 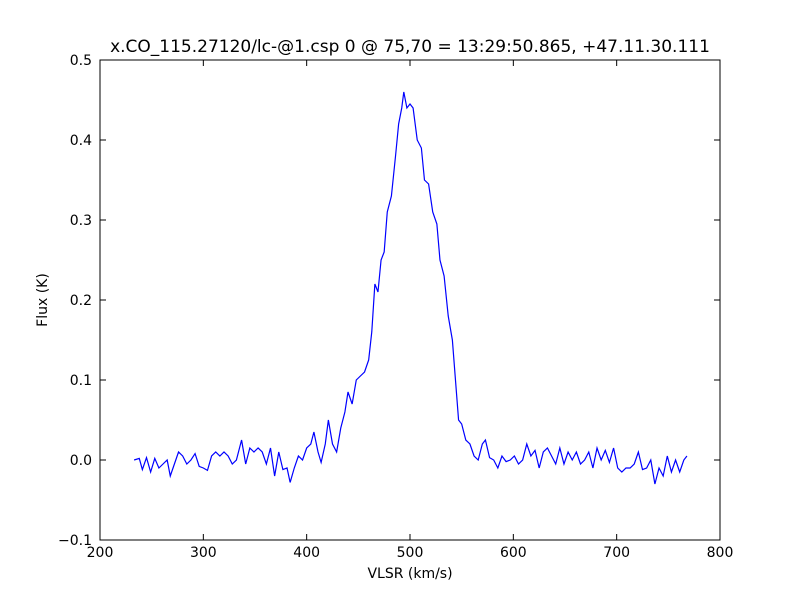 What do you see at coordinates (513, 553) in the screenshot?
I see `x-tick-label: 600` at bounding box center [513, 553].